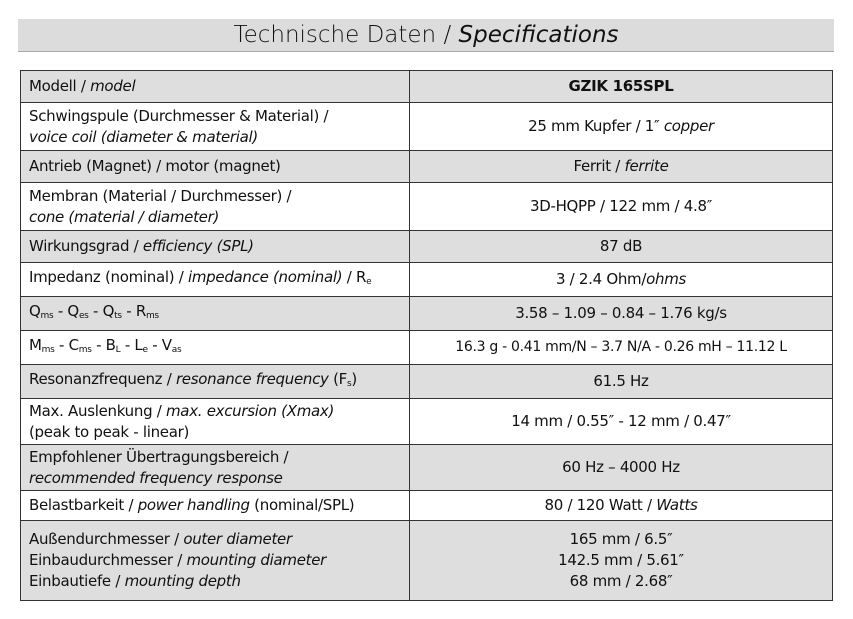  What do you see at coordinates (179, 115) in the screenshot?
I see `t: Schwingspule (Durchmesser & Material) /` at bounding box center [179, 115].